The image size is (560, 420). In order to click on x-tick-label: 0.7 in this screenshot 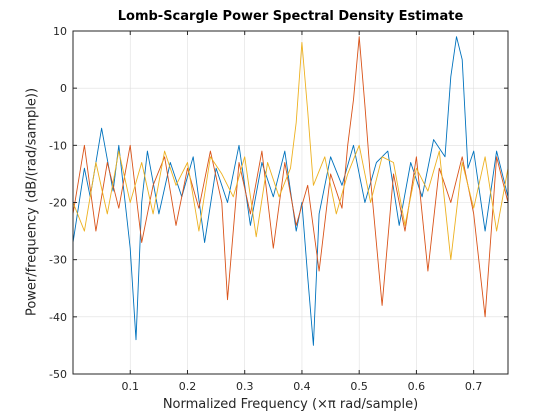, I will do `click(474, 386)`.